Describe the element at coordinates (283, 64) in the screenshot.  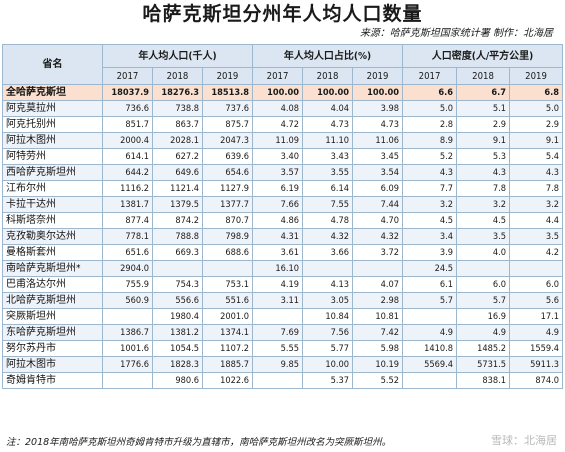
I see `header-row-groups: 省名 年人均人口(千人) 年人均人口占比(%) 人口密度(人/平方公里)` at that location.